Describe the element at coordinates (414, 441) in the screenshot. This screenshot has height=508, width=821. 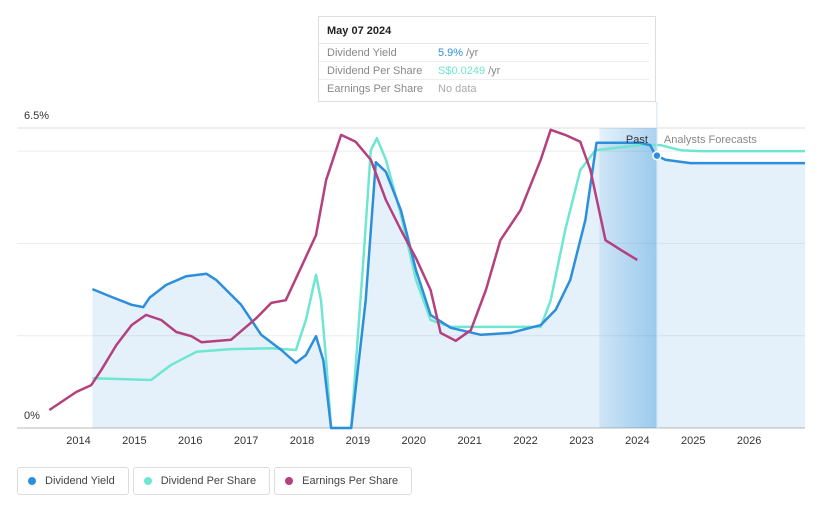
I see `x-tick-label: 2020` at that location.